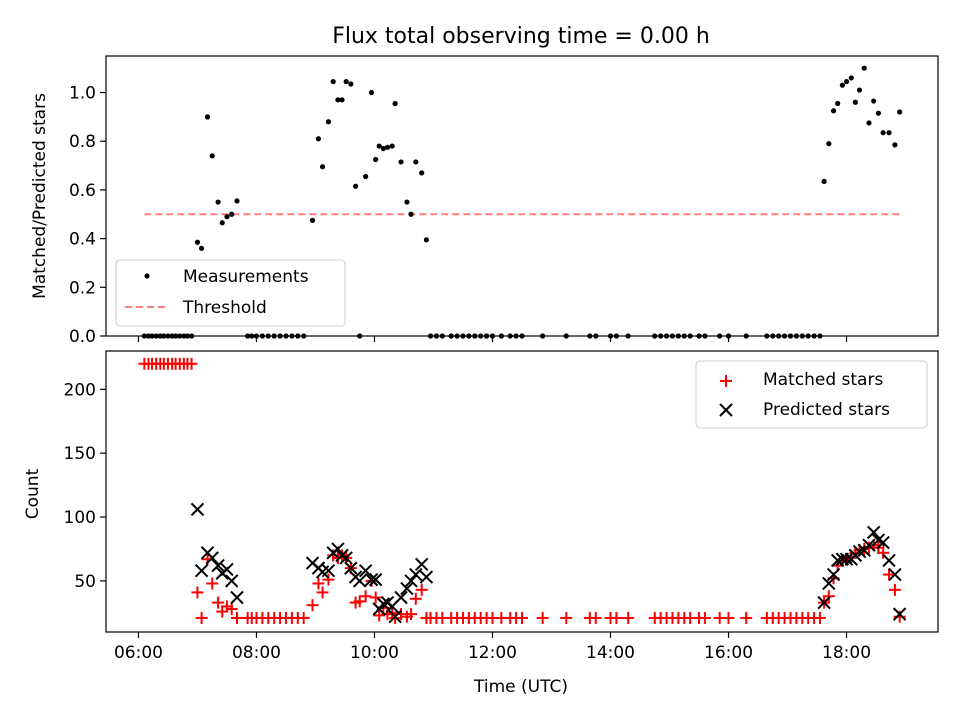  Describe the element at coordinates (80, 454) in the screenshot. I see `bottom-y-tick-label: 150` at that location.